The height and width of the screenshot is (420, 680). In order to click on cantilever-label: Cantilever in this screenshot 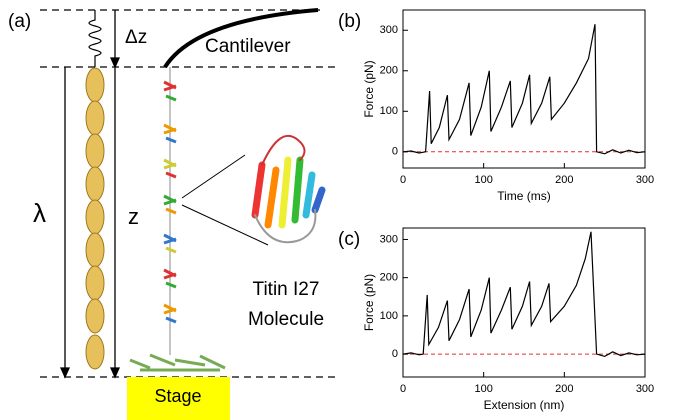, I will do `click(248, 46)`.